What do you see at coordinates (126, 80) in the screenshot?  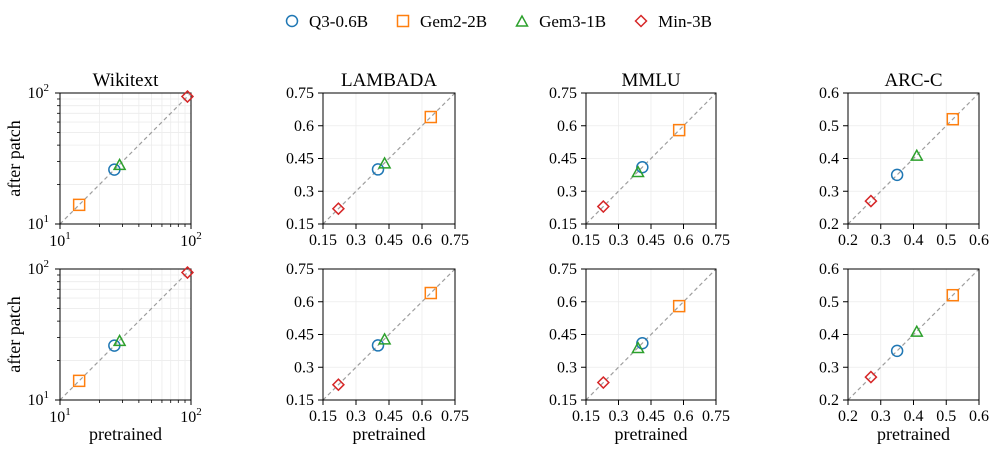 I see `subplot-title-wikitext: Wikitext` at bounding box center [126, 80].